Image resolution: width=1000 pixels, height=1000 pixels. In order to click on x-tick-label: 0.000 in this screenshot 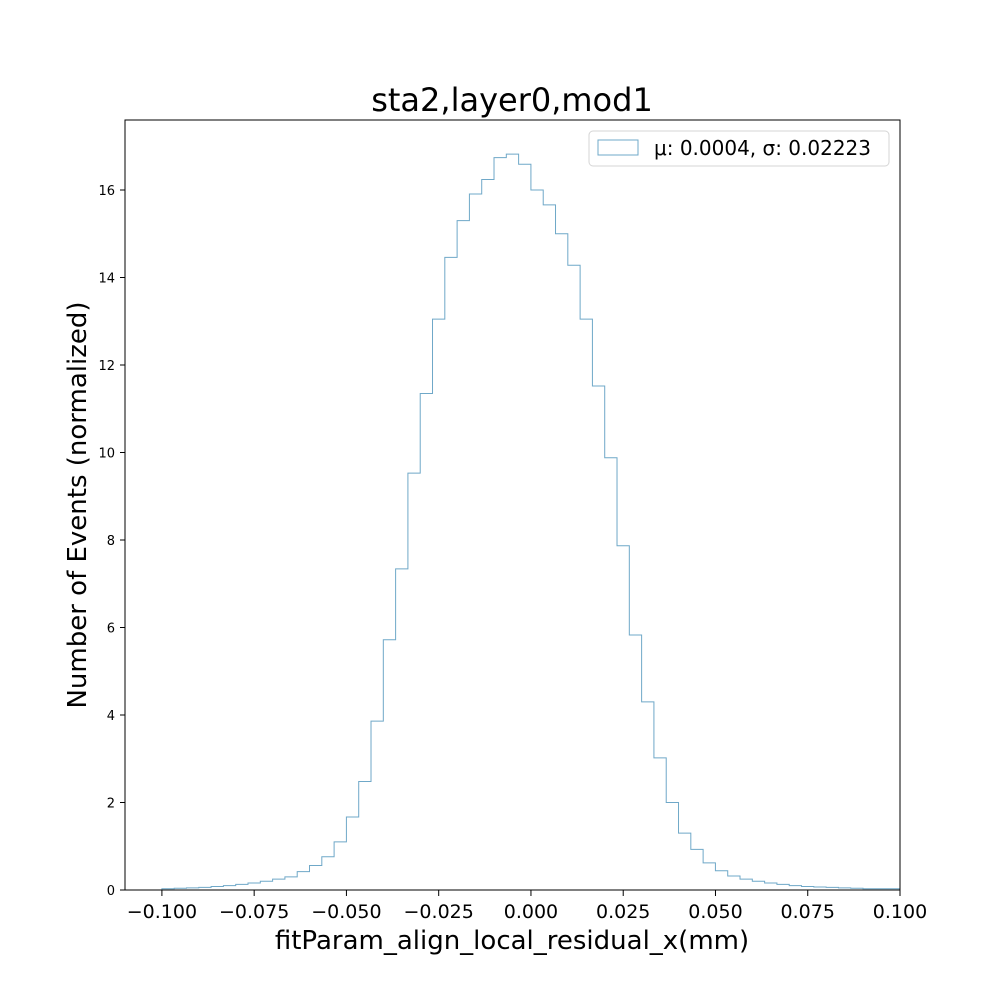, I will do `click(531, 912)`.